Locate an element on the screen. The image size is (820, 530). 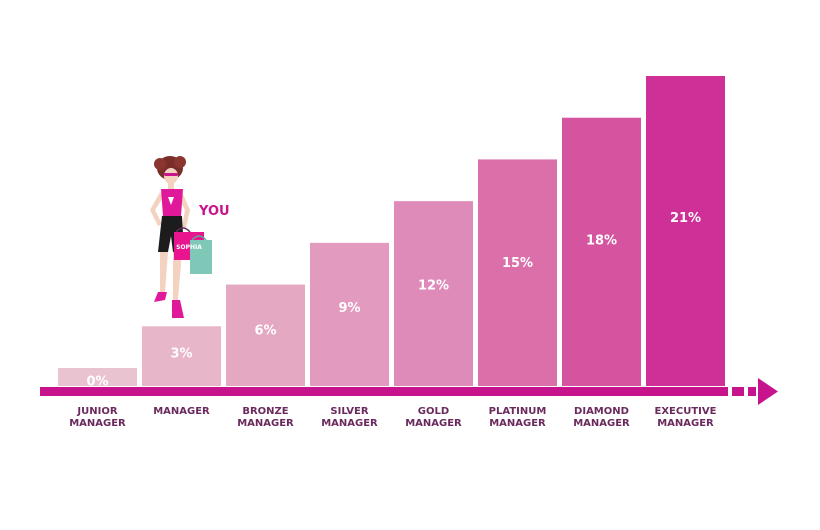
bar-value-label: 3% is located at coordinates (181, 353).